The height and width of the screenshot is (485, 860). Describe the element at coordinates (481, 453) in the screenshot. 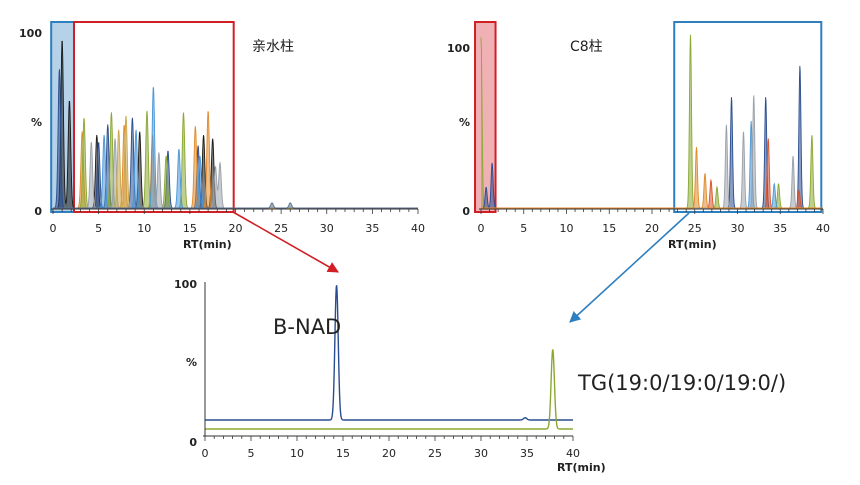

I see `chart3-x-tick-label-6: 30` at that location.